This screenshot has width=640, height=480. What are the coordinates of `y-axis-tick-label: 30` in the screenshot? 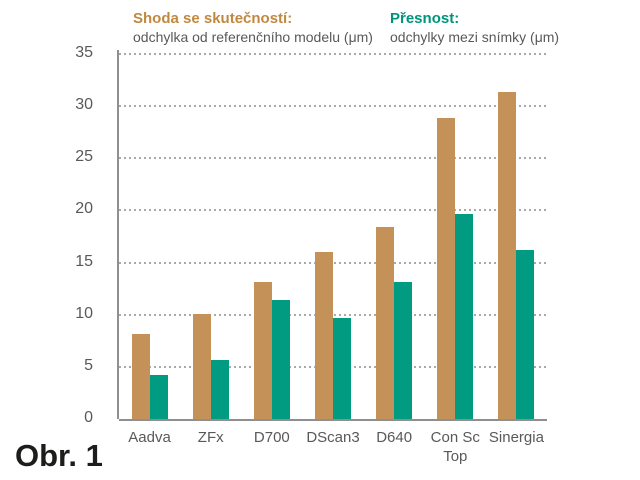 It's located at (84, 105).